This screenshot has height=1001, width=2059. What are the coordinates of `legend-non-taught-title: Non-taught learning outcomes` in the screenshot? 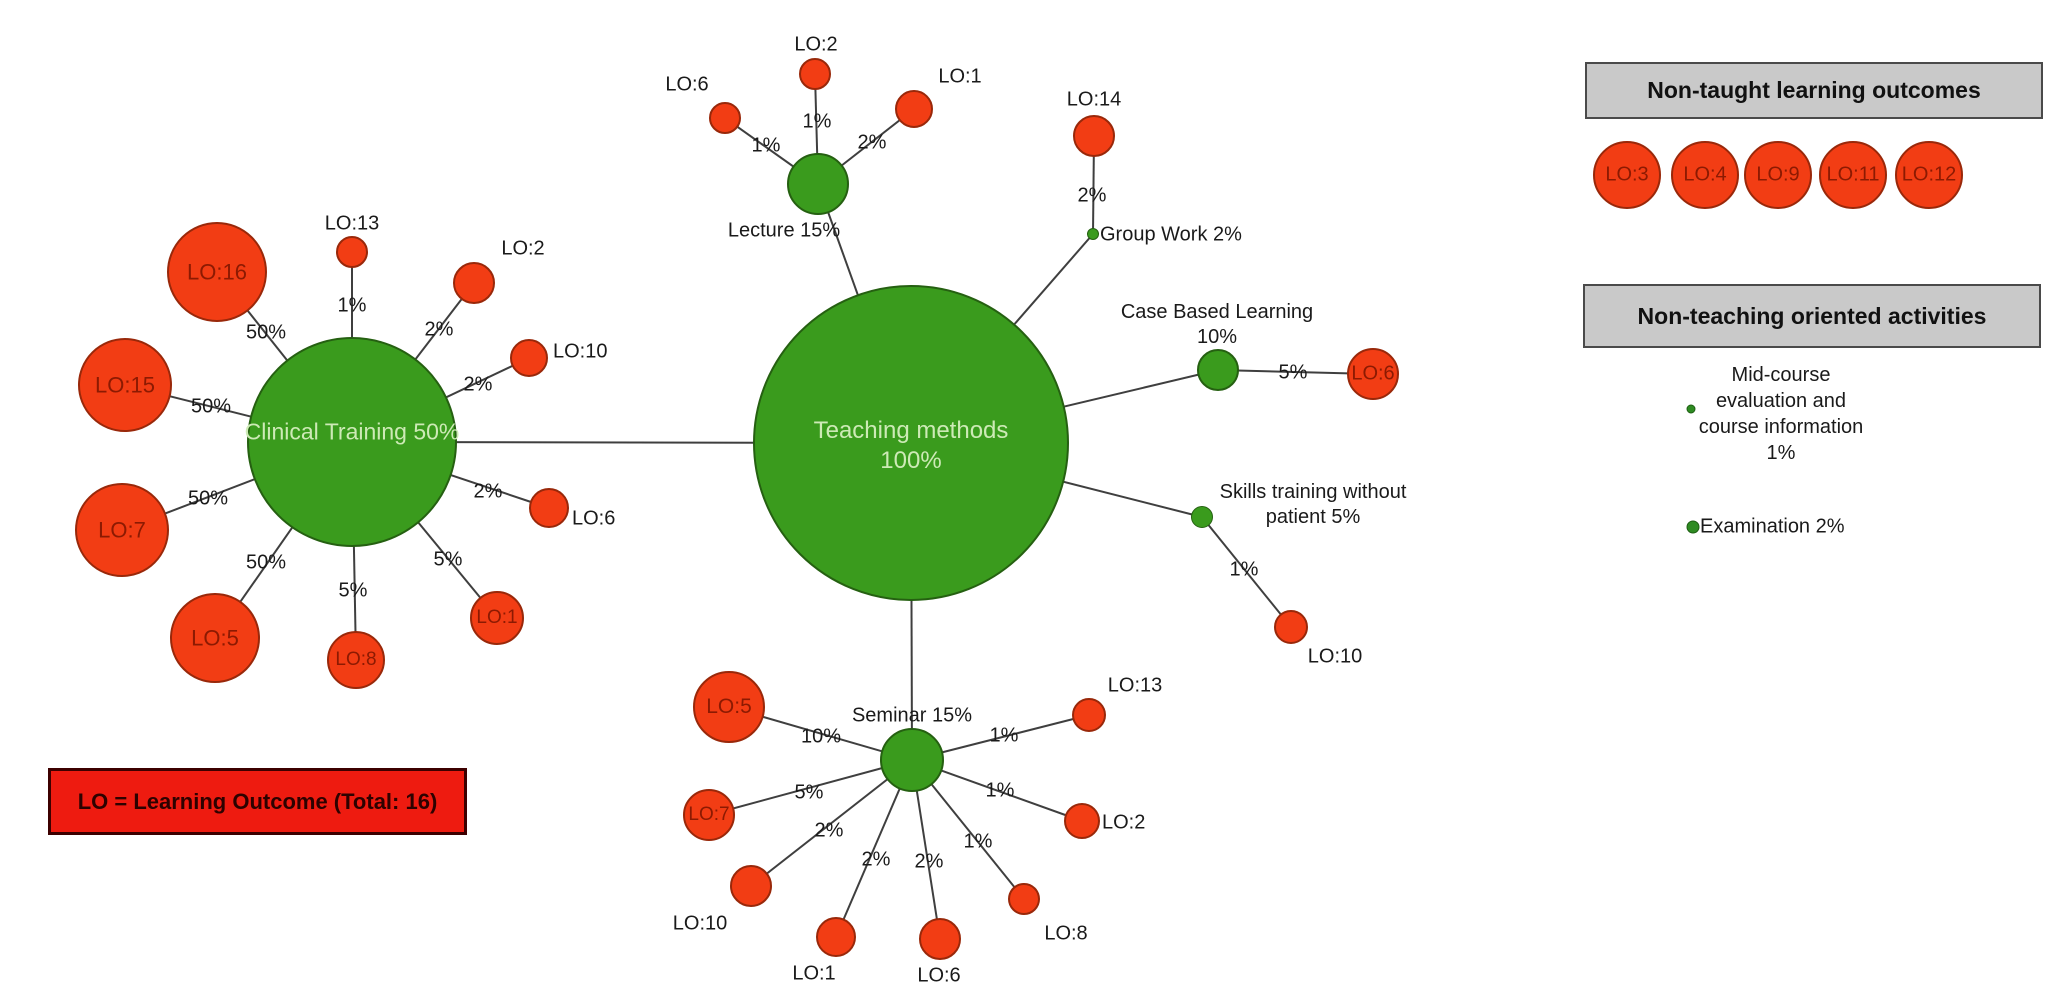 It's located at (1814, 90).